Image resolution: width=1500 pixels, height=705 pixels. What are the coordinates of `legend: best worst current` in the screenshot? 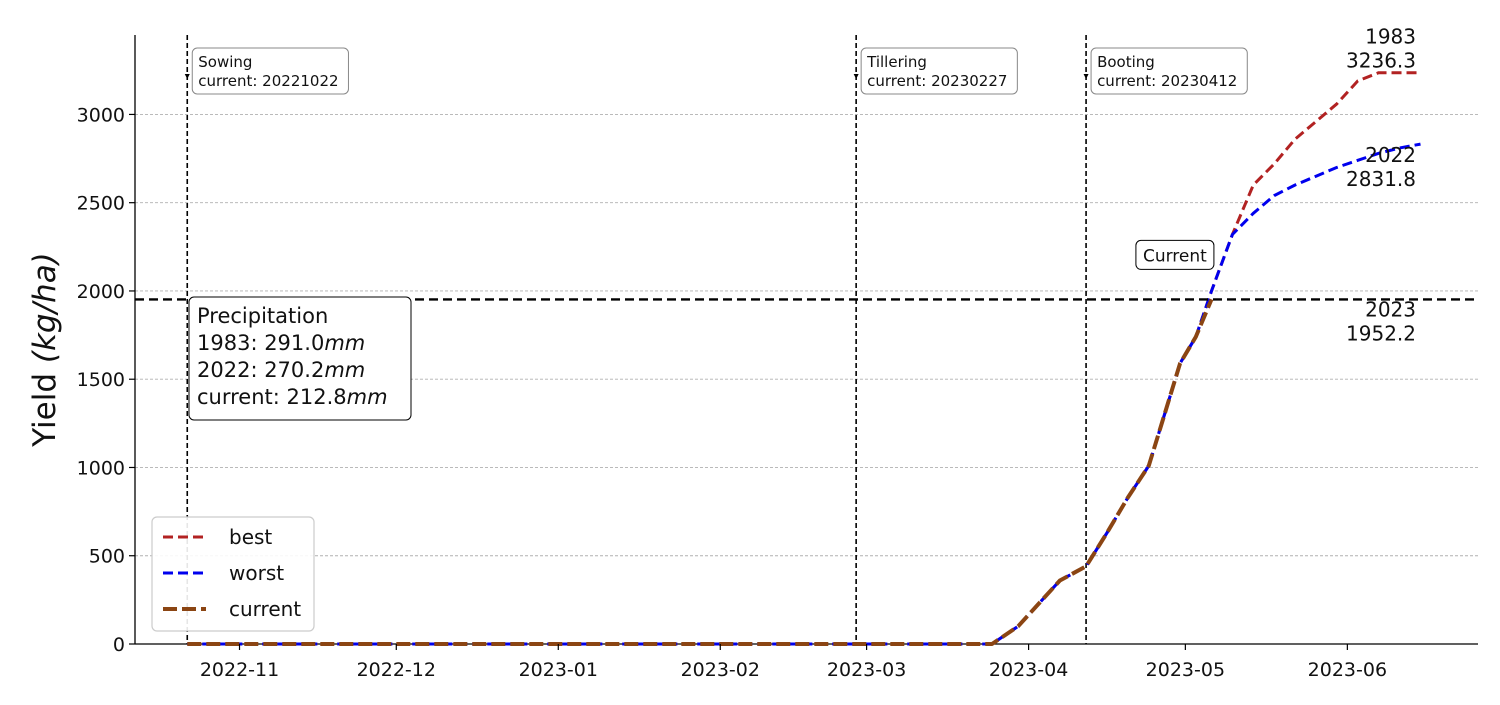 It's located at (233, 574).